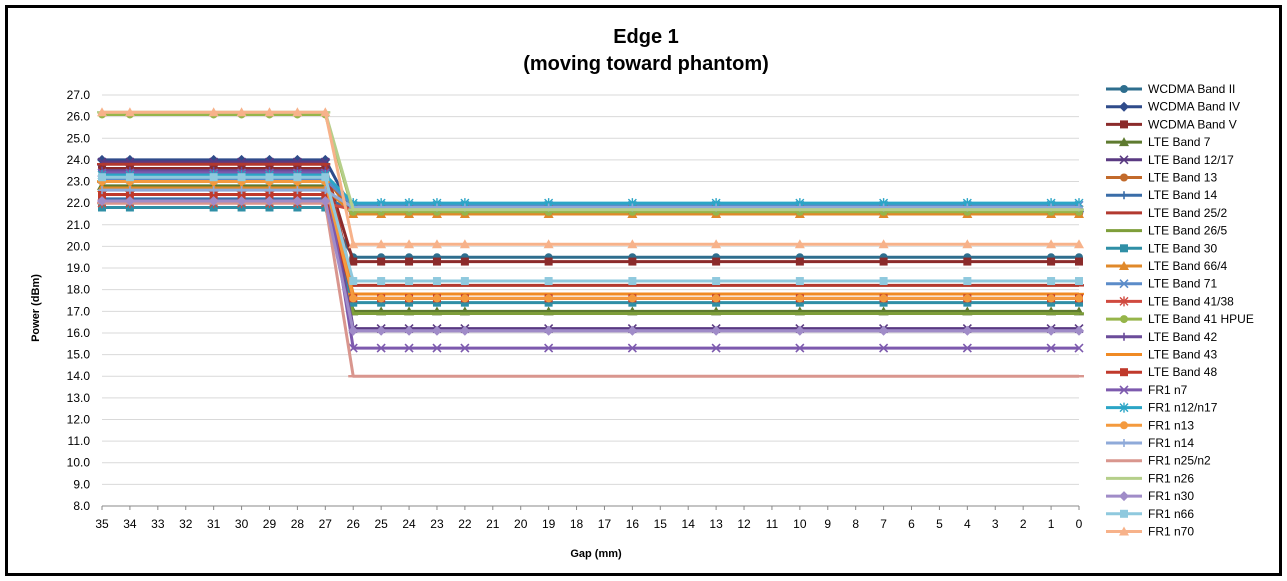 The width and height of the screenshot is (1287, 581). I want to click on y-tick-label: 10.0, so click(79, 463).